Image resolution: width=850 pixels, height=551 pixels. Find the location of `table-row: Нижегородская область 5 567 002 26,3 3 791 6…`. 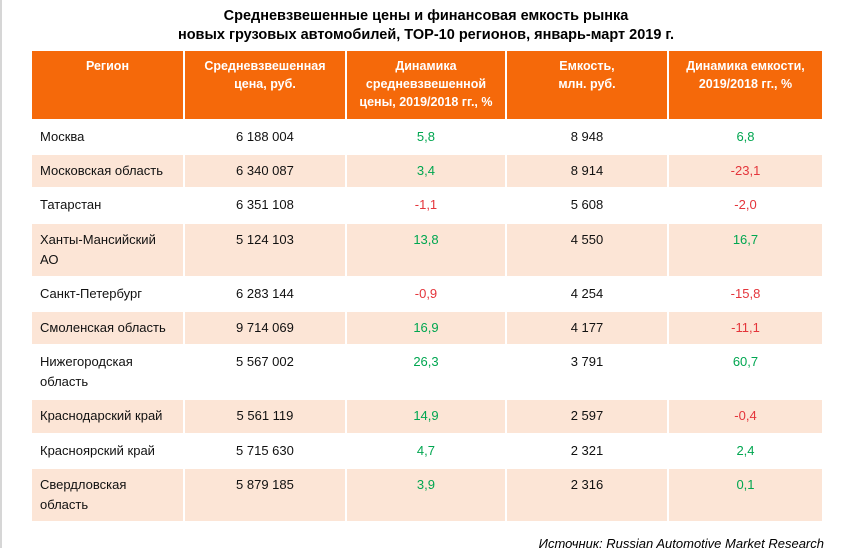

table-row: Нижегородская область 5 567 002 26,3 3 791 6… is located at coordinates (427, 372).